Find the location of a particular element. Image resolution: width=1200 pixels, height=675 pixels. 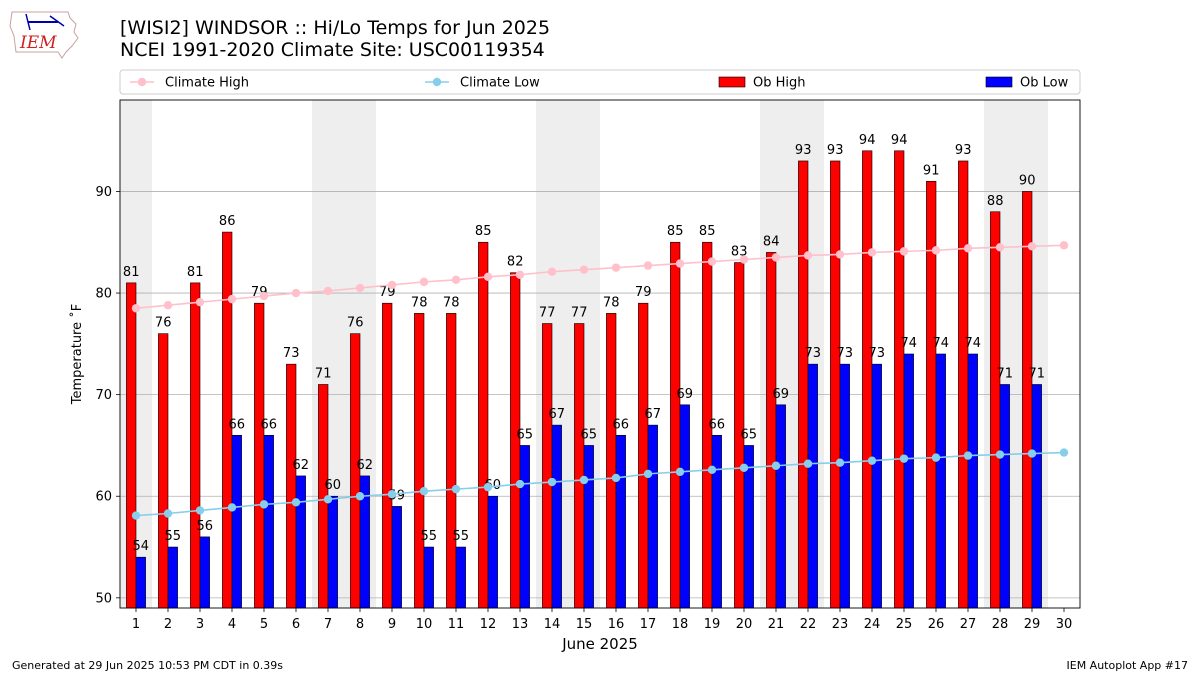

x-tick-label: 11 is located at coordinates (456, 624).